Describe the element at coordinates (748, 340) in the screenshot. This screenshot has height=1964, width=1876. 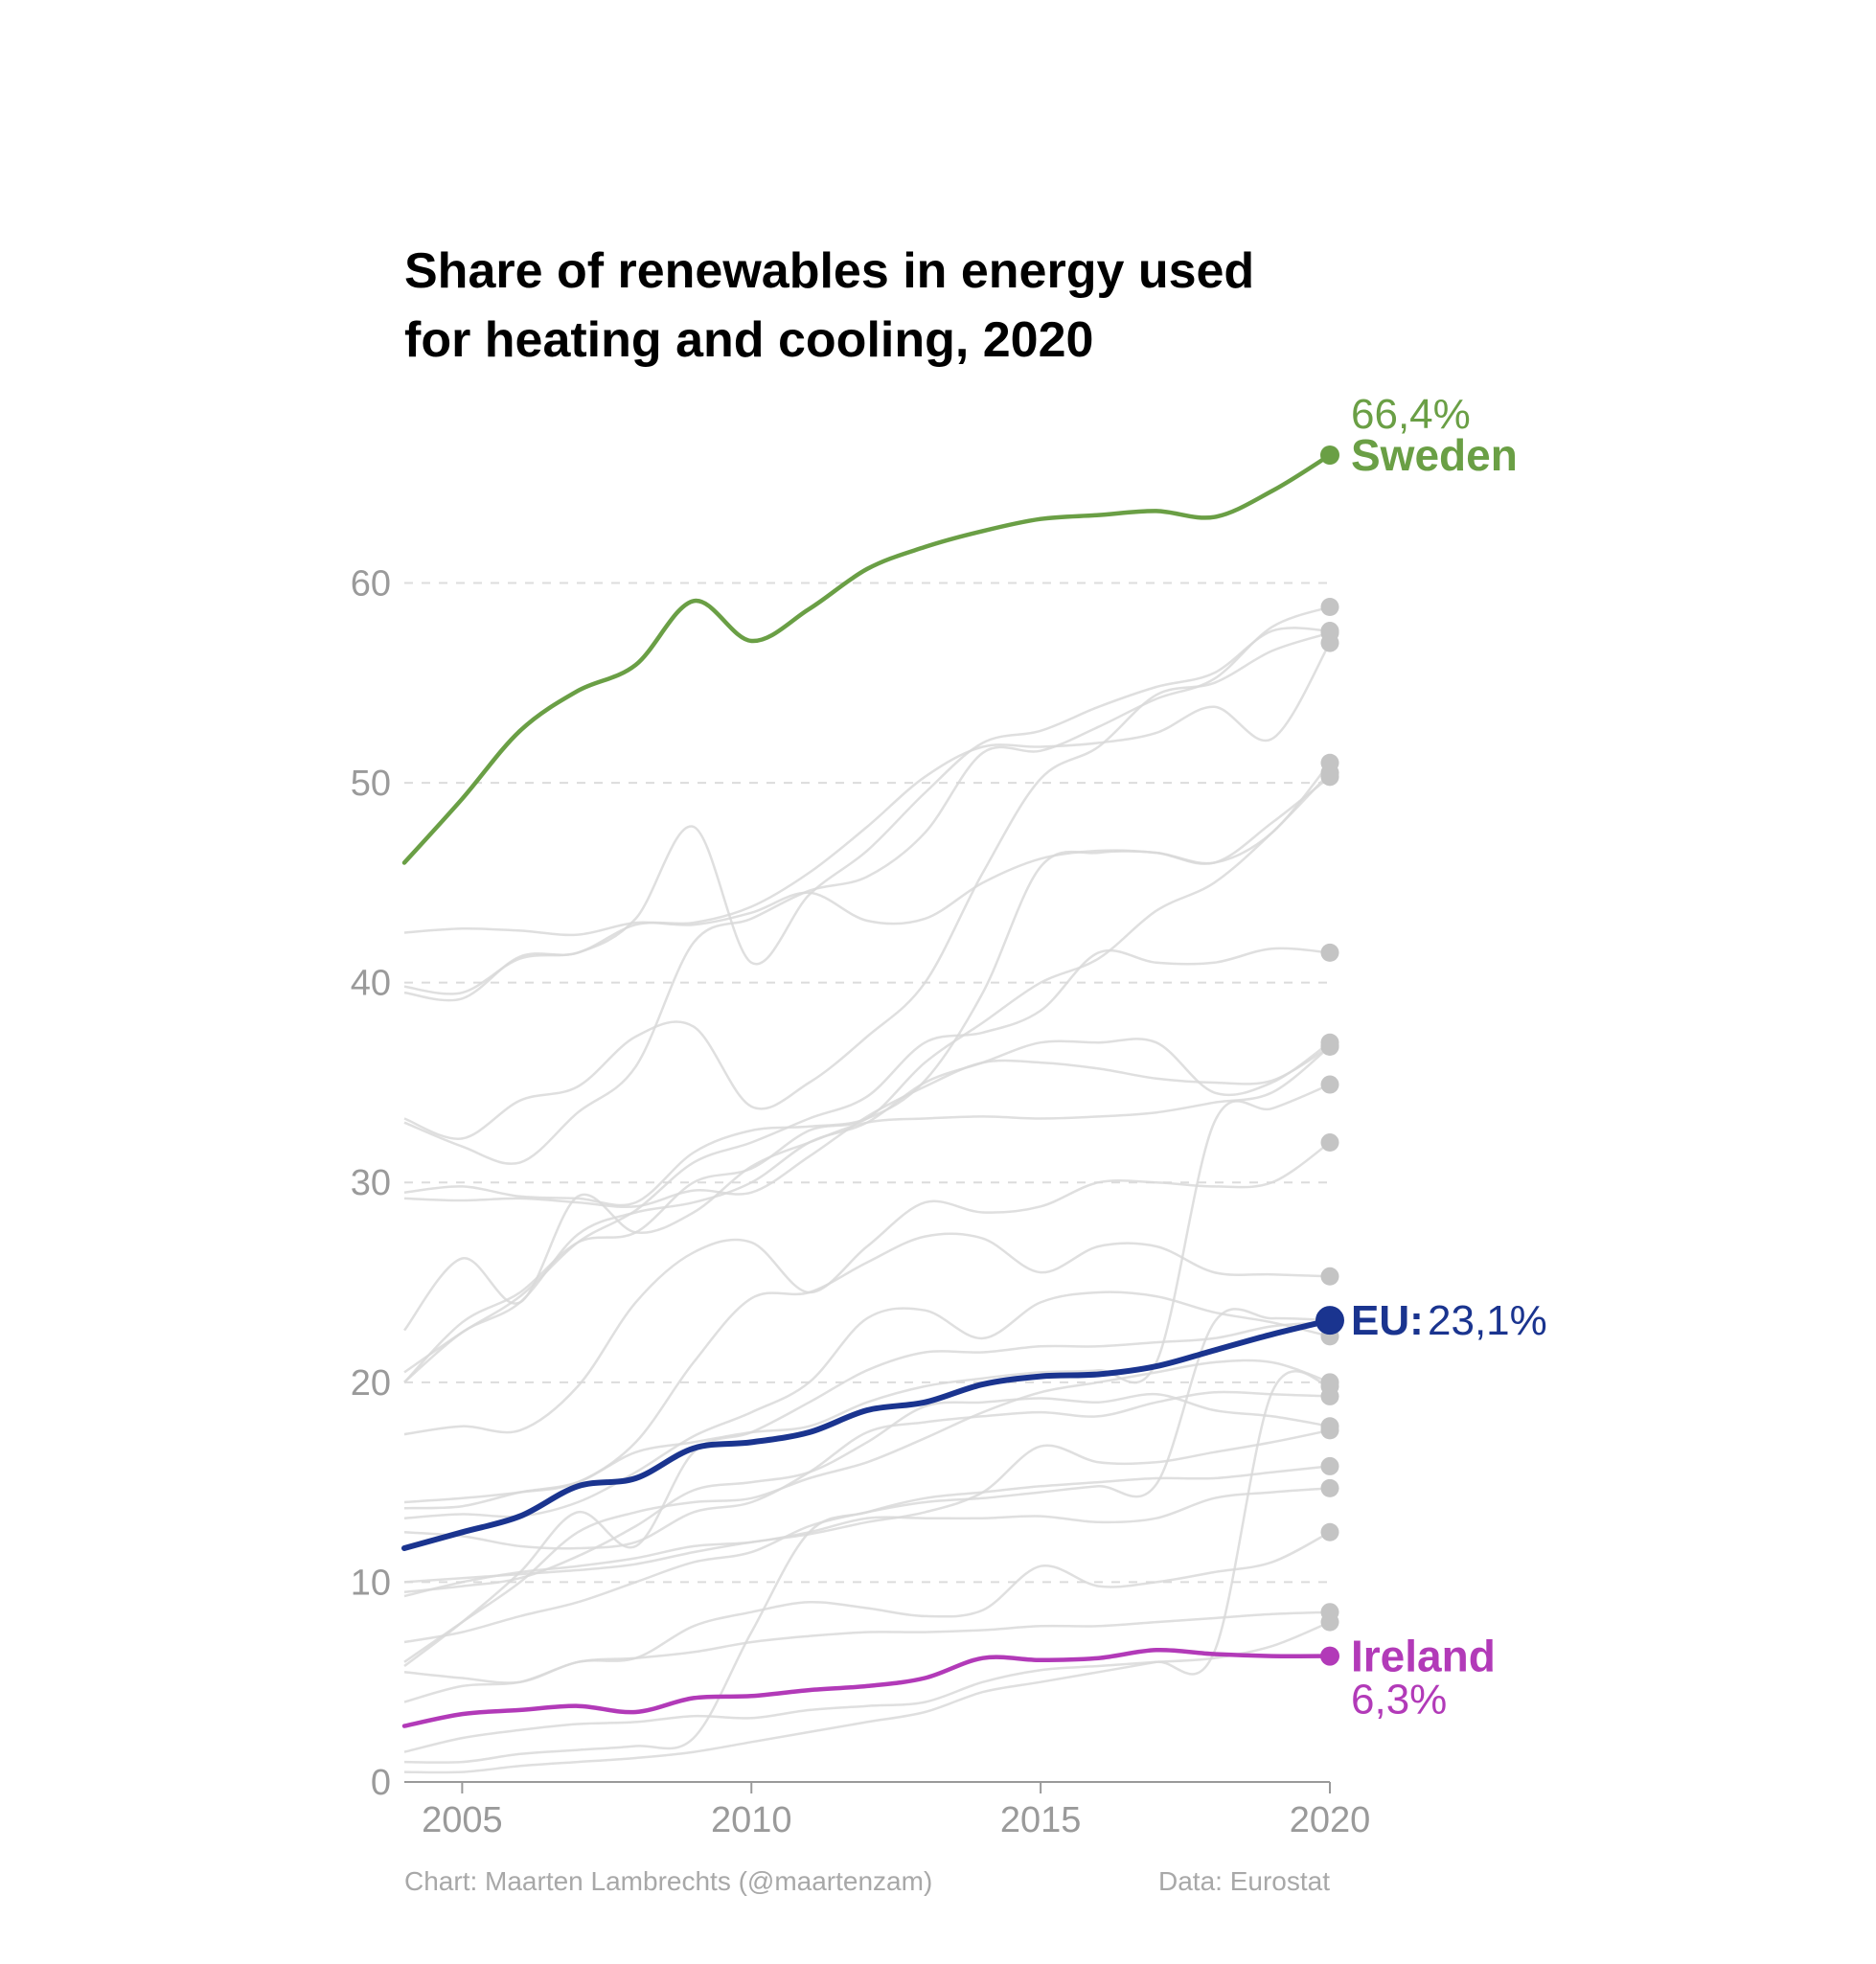
I see `chart-title-line-2: for heating and cooling, 2020` at that location.